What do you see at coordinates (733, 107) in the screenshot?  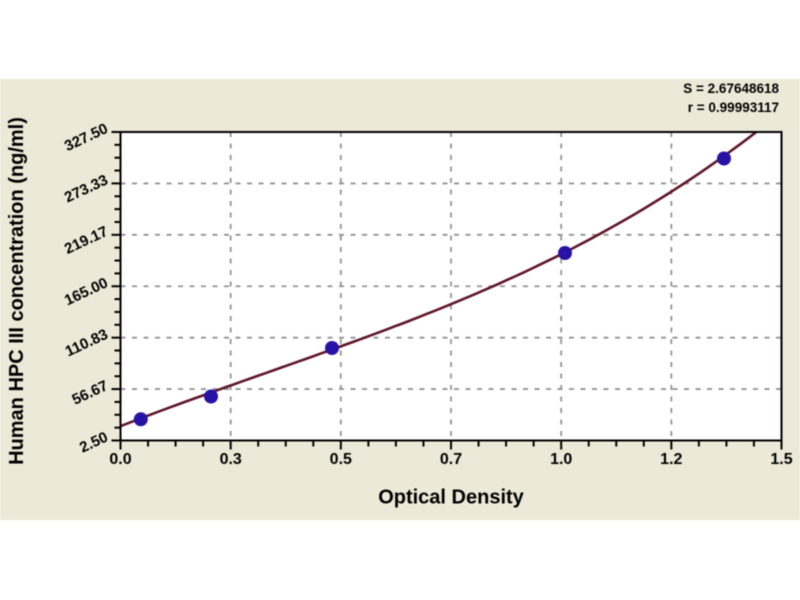 I see `svg-text: r = 0.99993117` at bounding box center [733, 107].